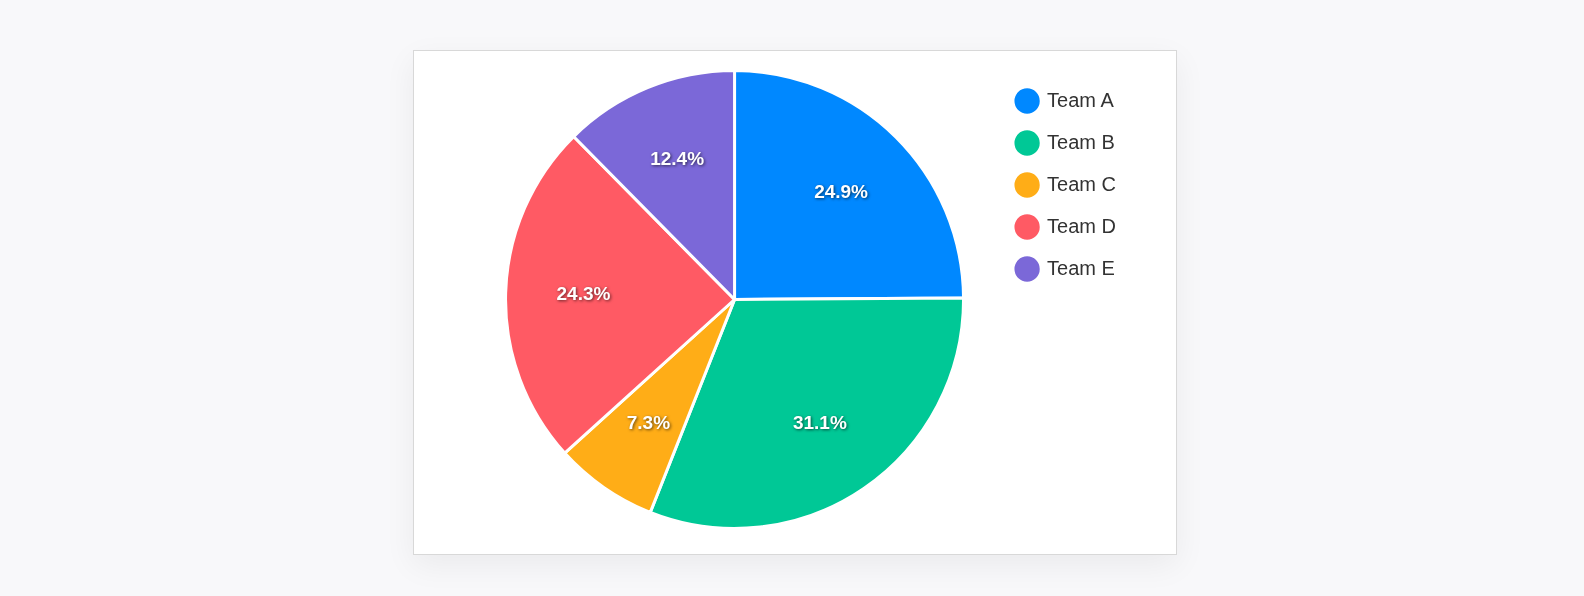 The image size is (1584, 596). Describe the element at coordinates (648, 422) in the screenshot. I see `data-label: 7.3%` at that location.